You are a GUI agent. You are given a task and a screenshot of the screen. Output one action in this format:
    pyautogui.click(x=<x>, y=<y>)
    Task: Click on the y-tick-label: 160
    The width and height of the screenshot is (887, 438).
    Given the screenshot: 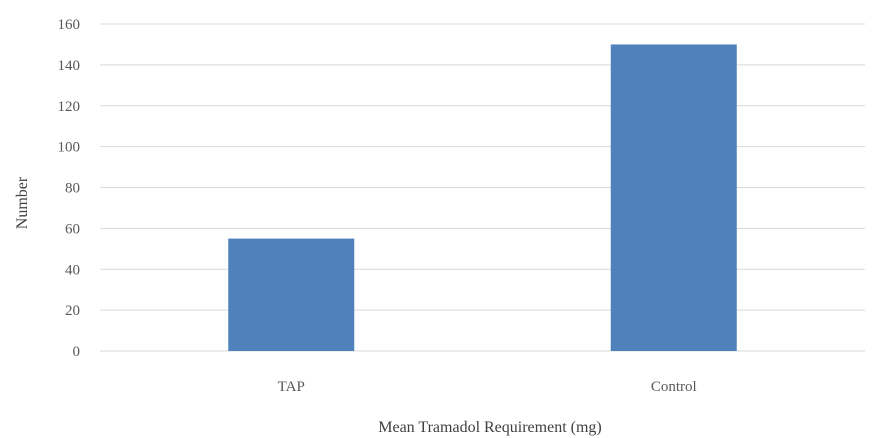 What is the action you would take?
    pyautogui.click(x=69, y=25)
    